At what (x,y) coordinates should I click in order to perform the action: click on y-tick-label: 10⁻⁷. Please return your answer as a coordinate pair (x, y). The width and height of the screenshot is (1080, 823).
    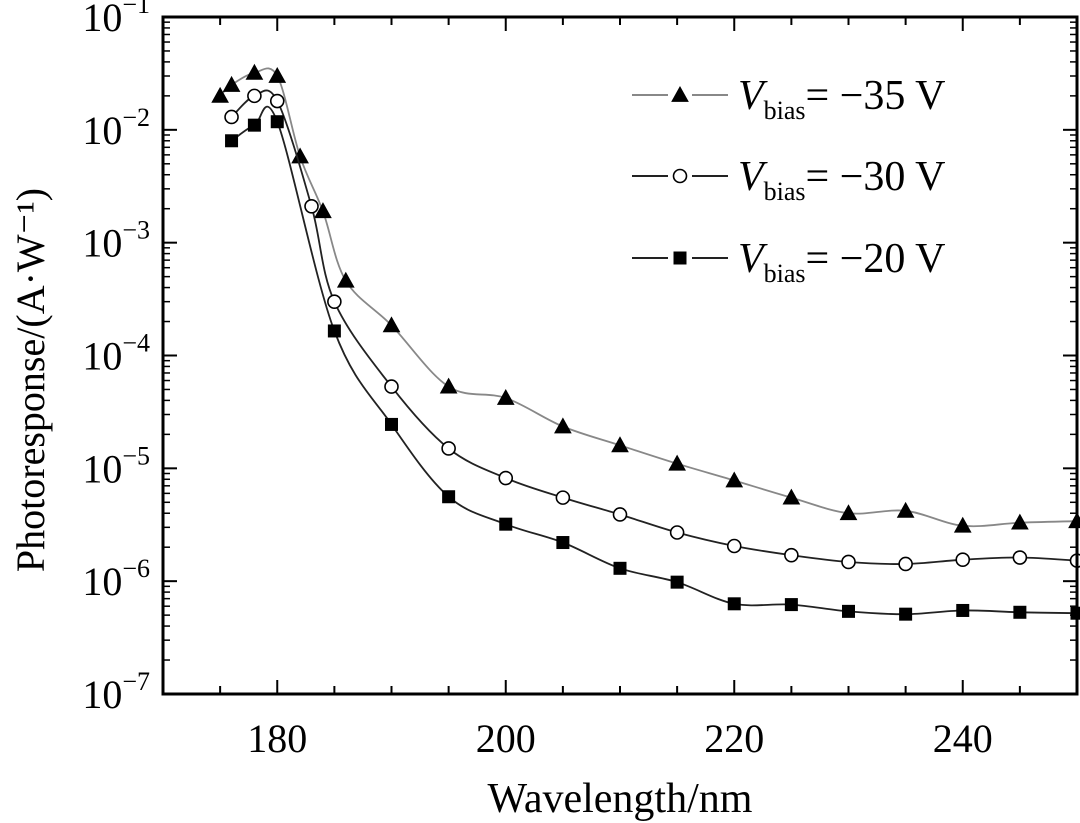
    Looking at the image, I should click on (116, 692).